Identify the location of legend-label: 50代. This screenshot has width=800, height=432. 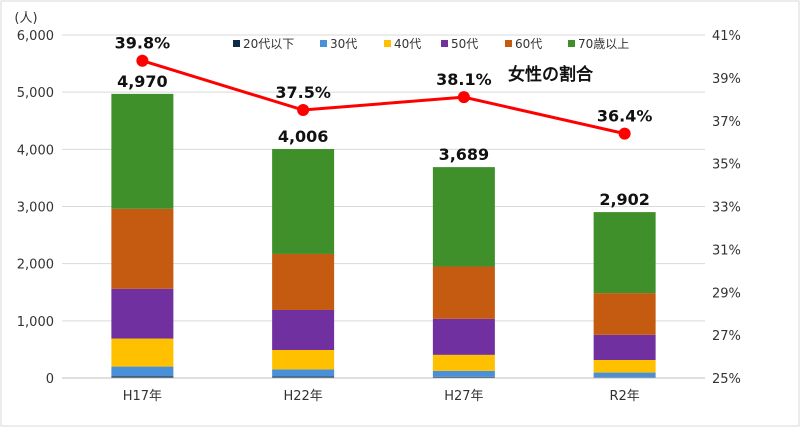
(464, 44).